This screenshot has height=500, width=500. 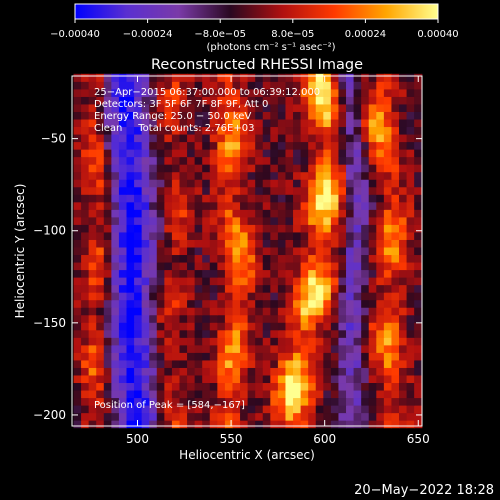 What do you see at coordinates (437, 34) in the screenshot?
I see `colorbar-tick-label: 0.00040` at bounding box center [437, 34].